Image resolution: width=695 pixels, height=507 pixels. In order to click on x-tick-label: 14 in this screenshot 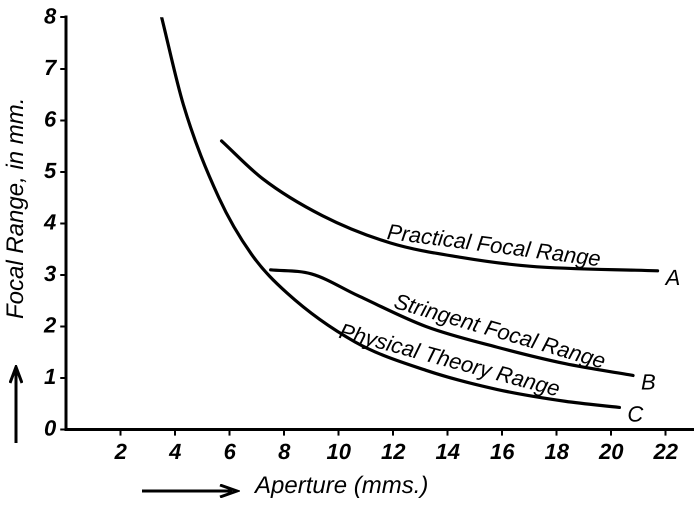, I will do `click(448, 451)`.